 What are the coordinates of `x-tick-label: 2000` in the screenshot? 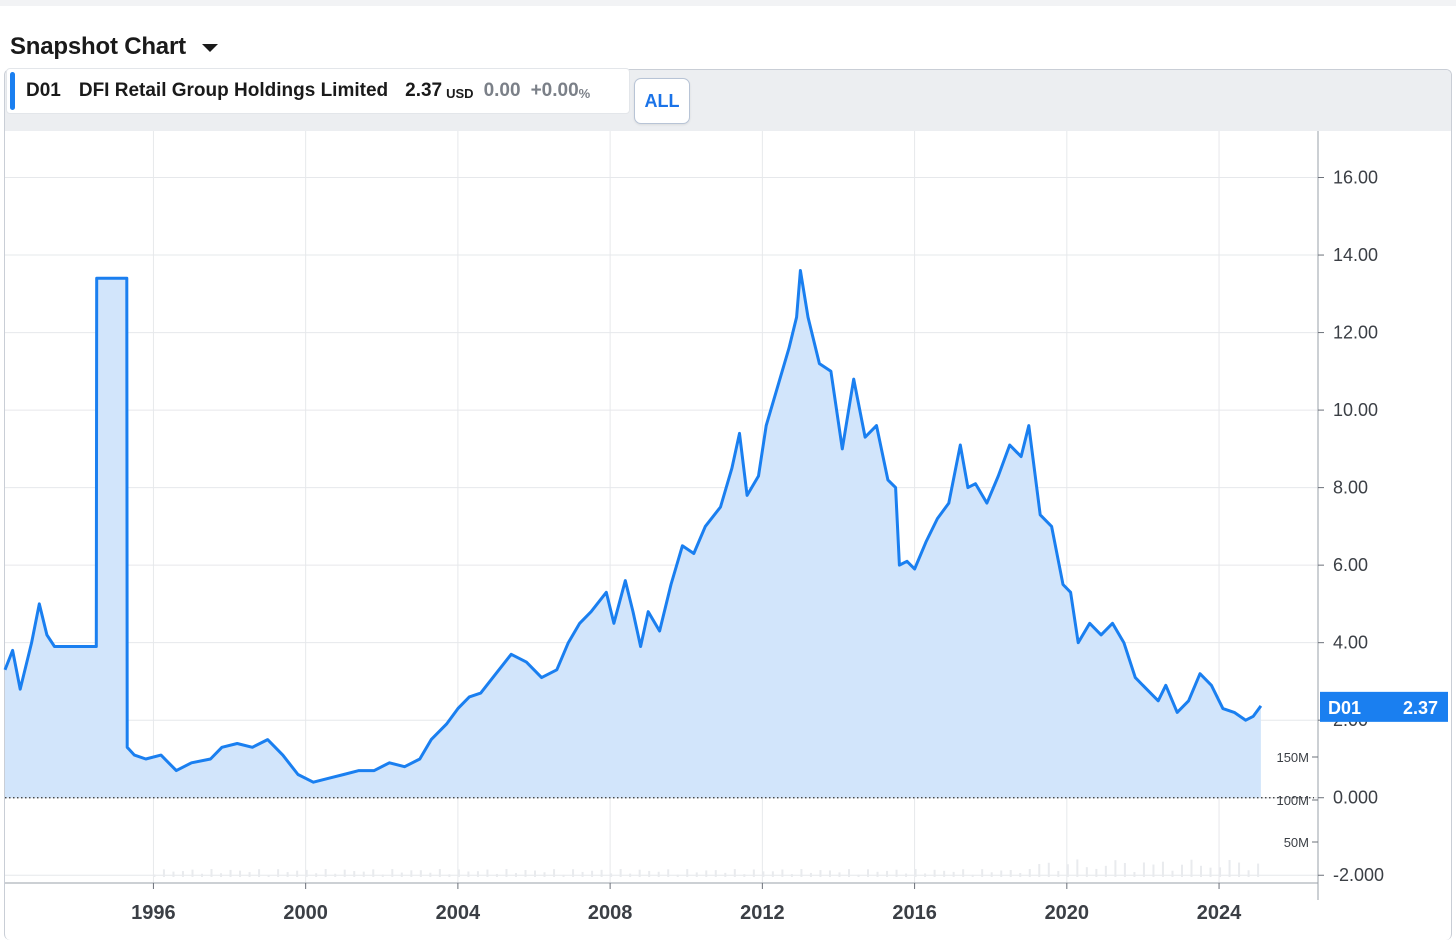 It's located at (305, 913).